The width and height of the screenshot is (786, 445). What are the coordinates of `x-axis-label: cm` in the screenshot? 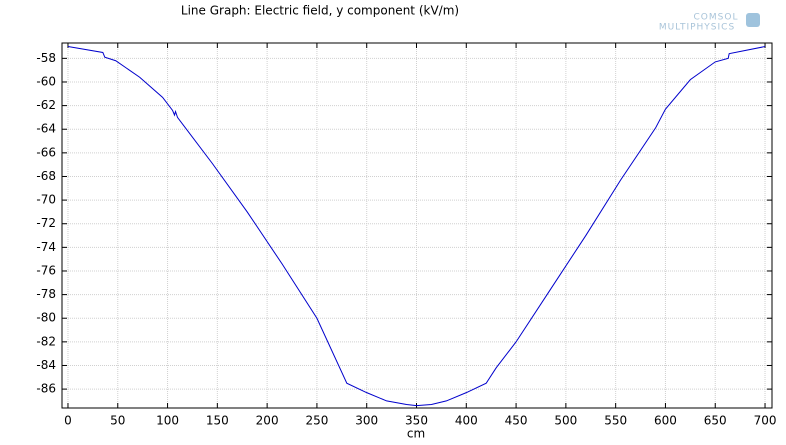 It's located at (416, 434).